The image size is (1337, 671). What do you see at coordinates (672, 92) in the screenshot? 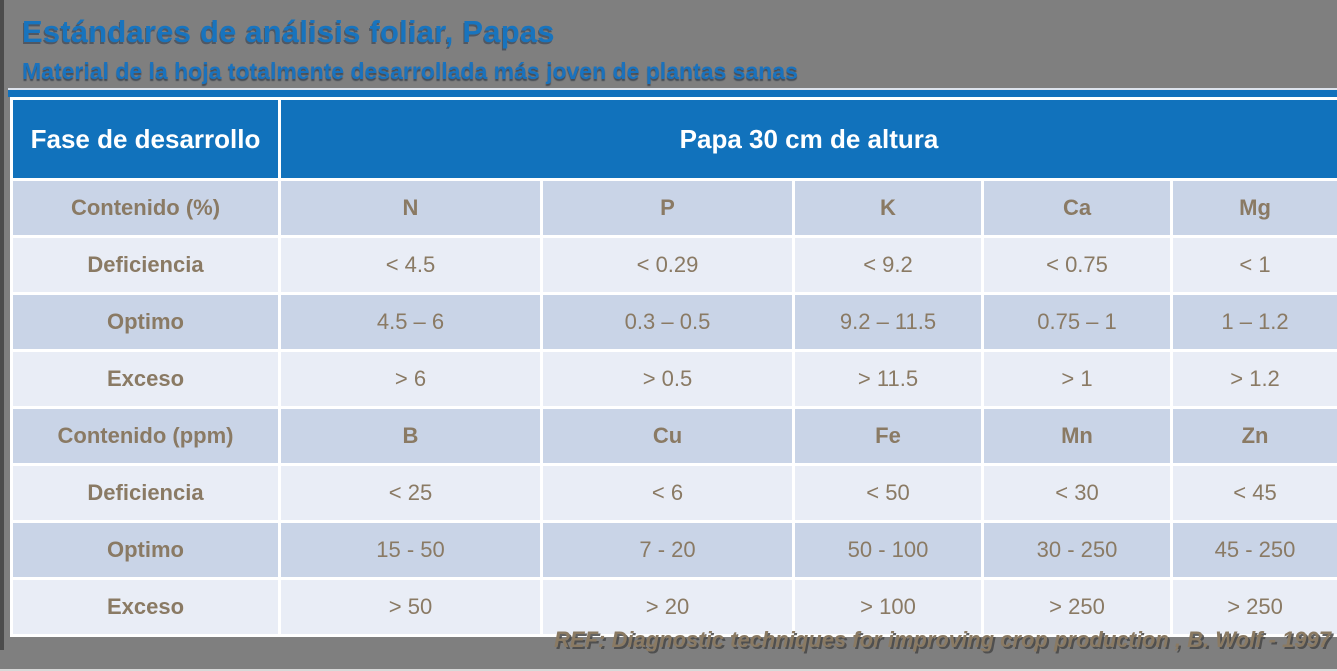
I see `divider-rule` at bounding box center [672, 92].